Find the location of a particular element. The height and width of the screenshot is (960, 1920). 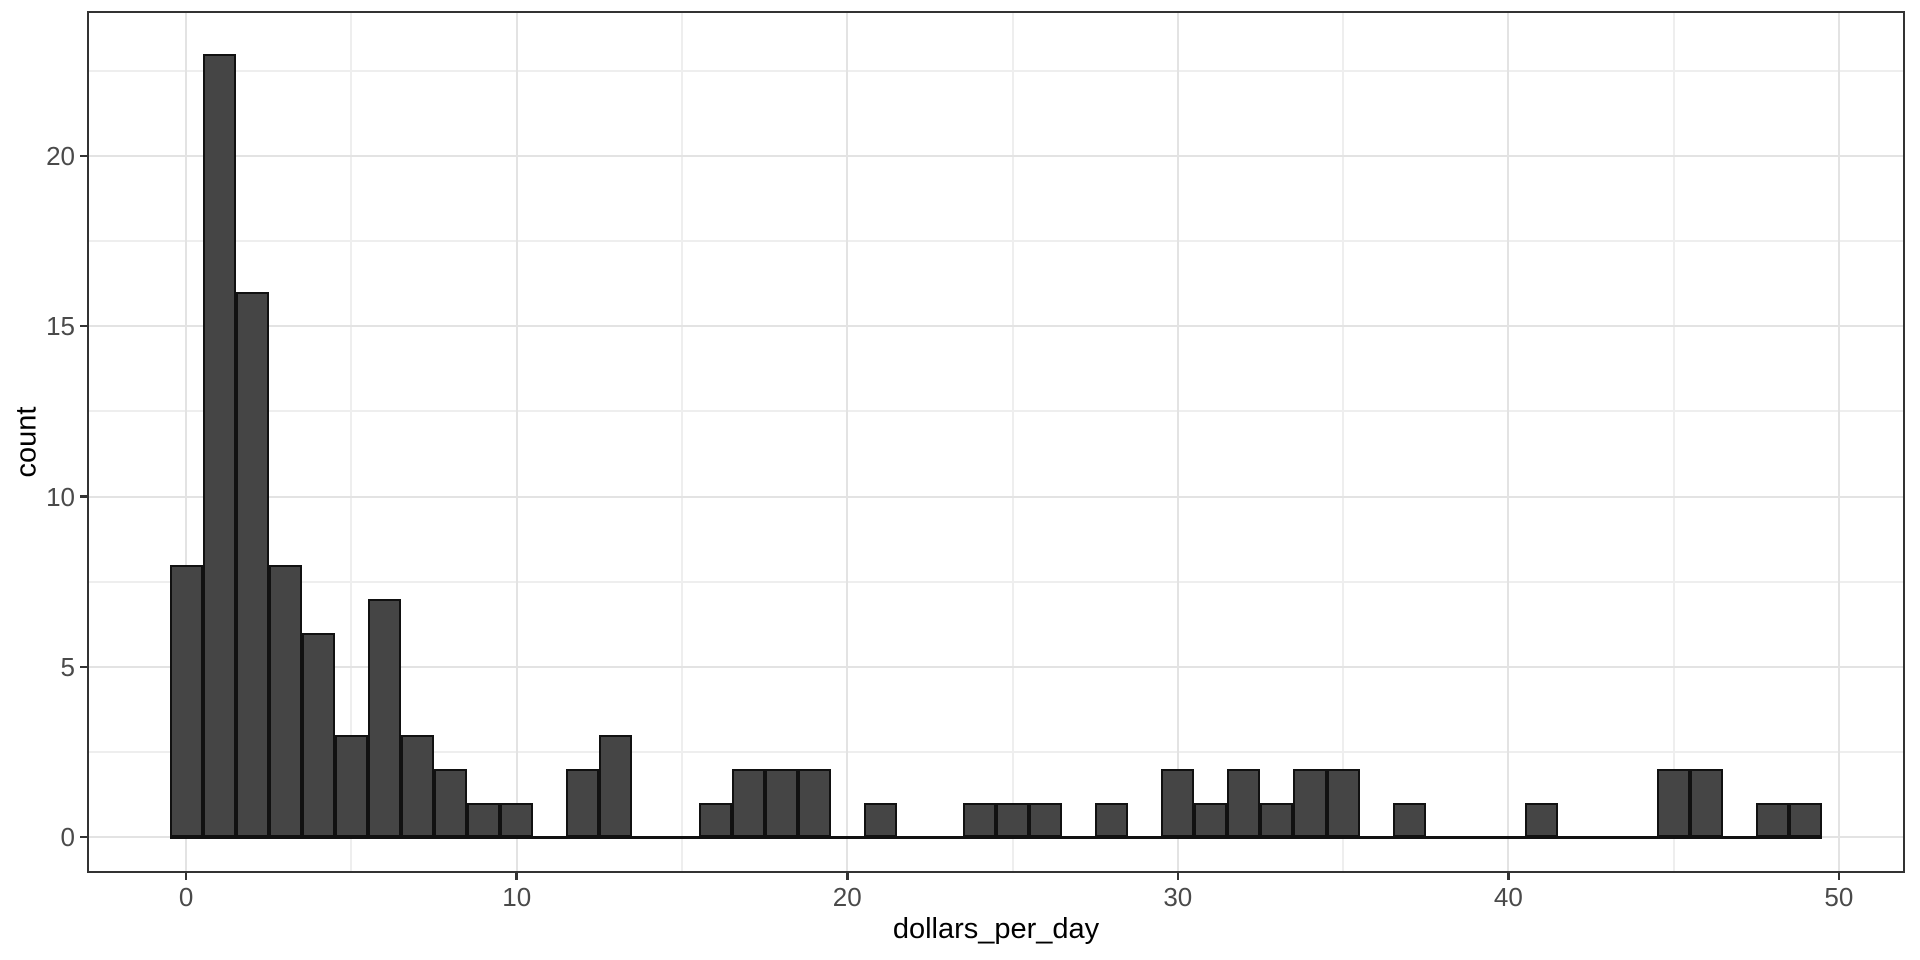

y-tick-label: 0 is located at coordinates (67, 837).